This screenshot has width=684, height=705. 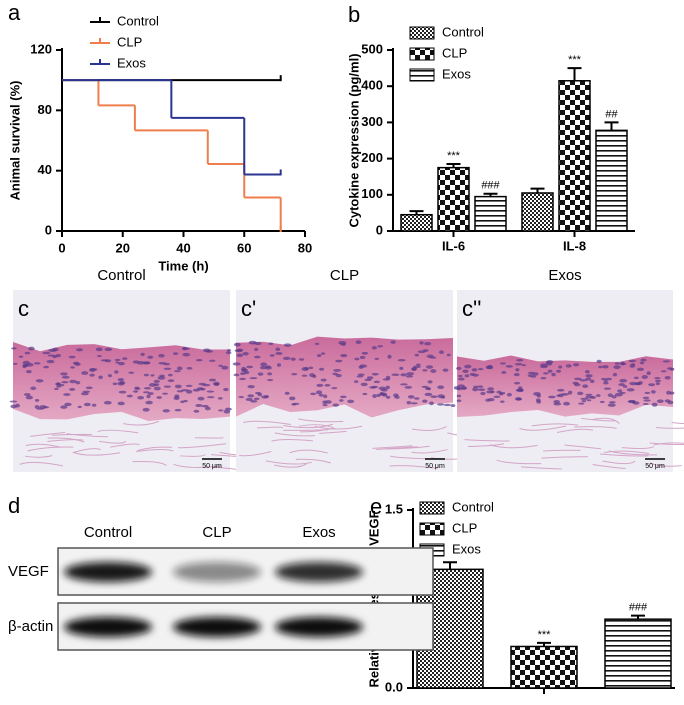 I want to click on x-tick-label: 20, so click(x=123, y=247).